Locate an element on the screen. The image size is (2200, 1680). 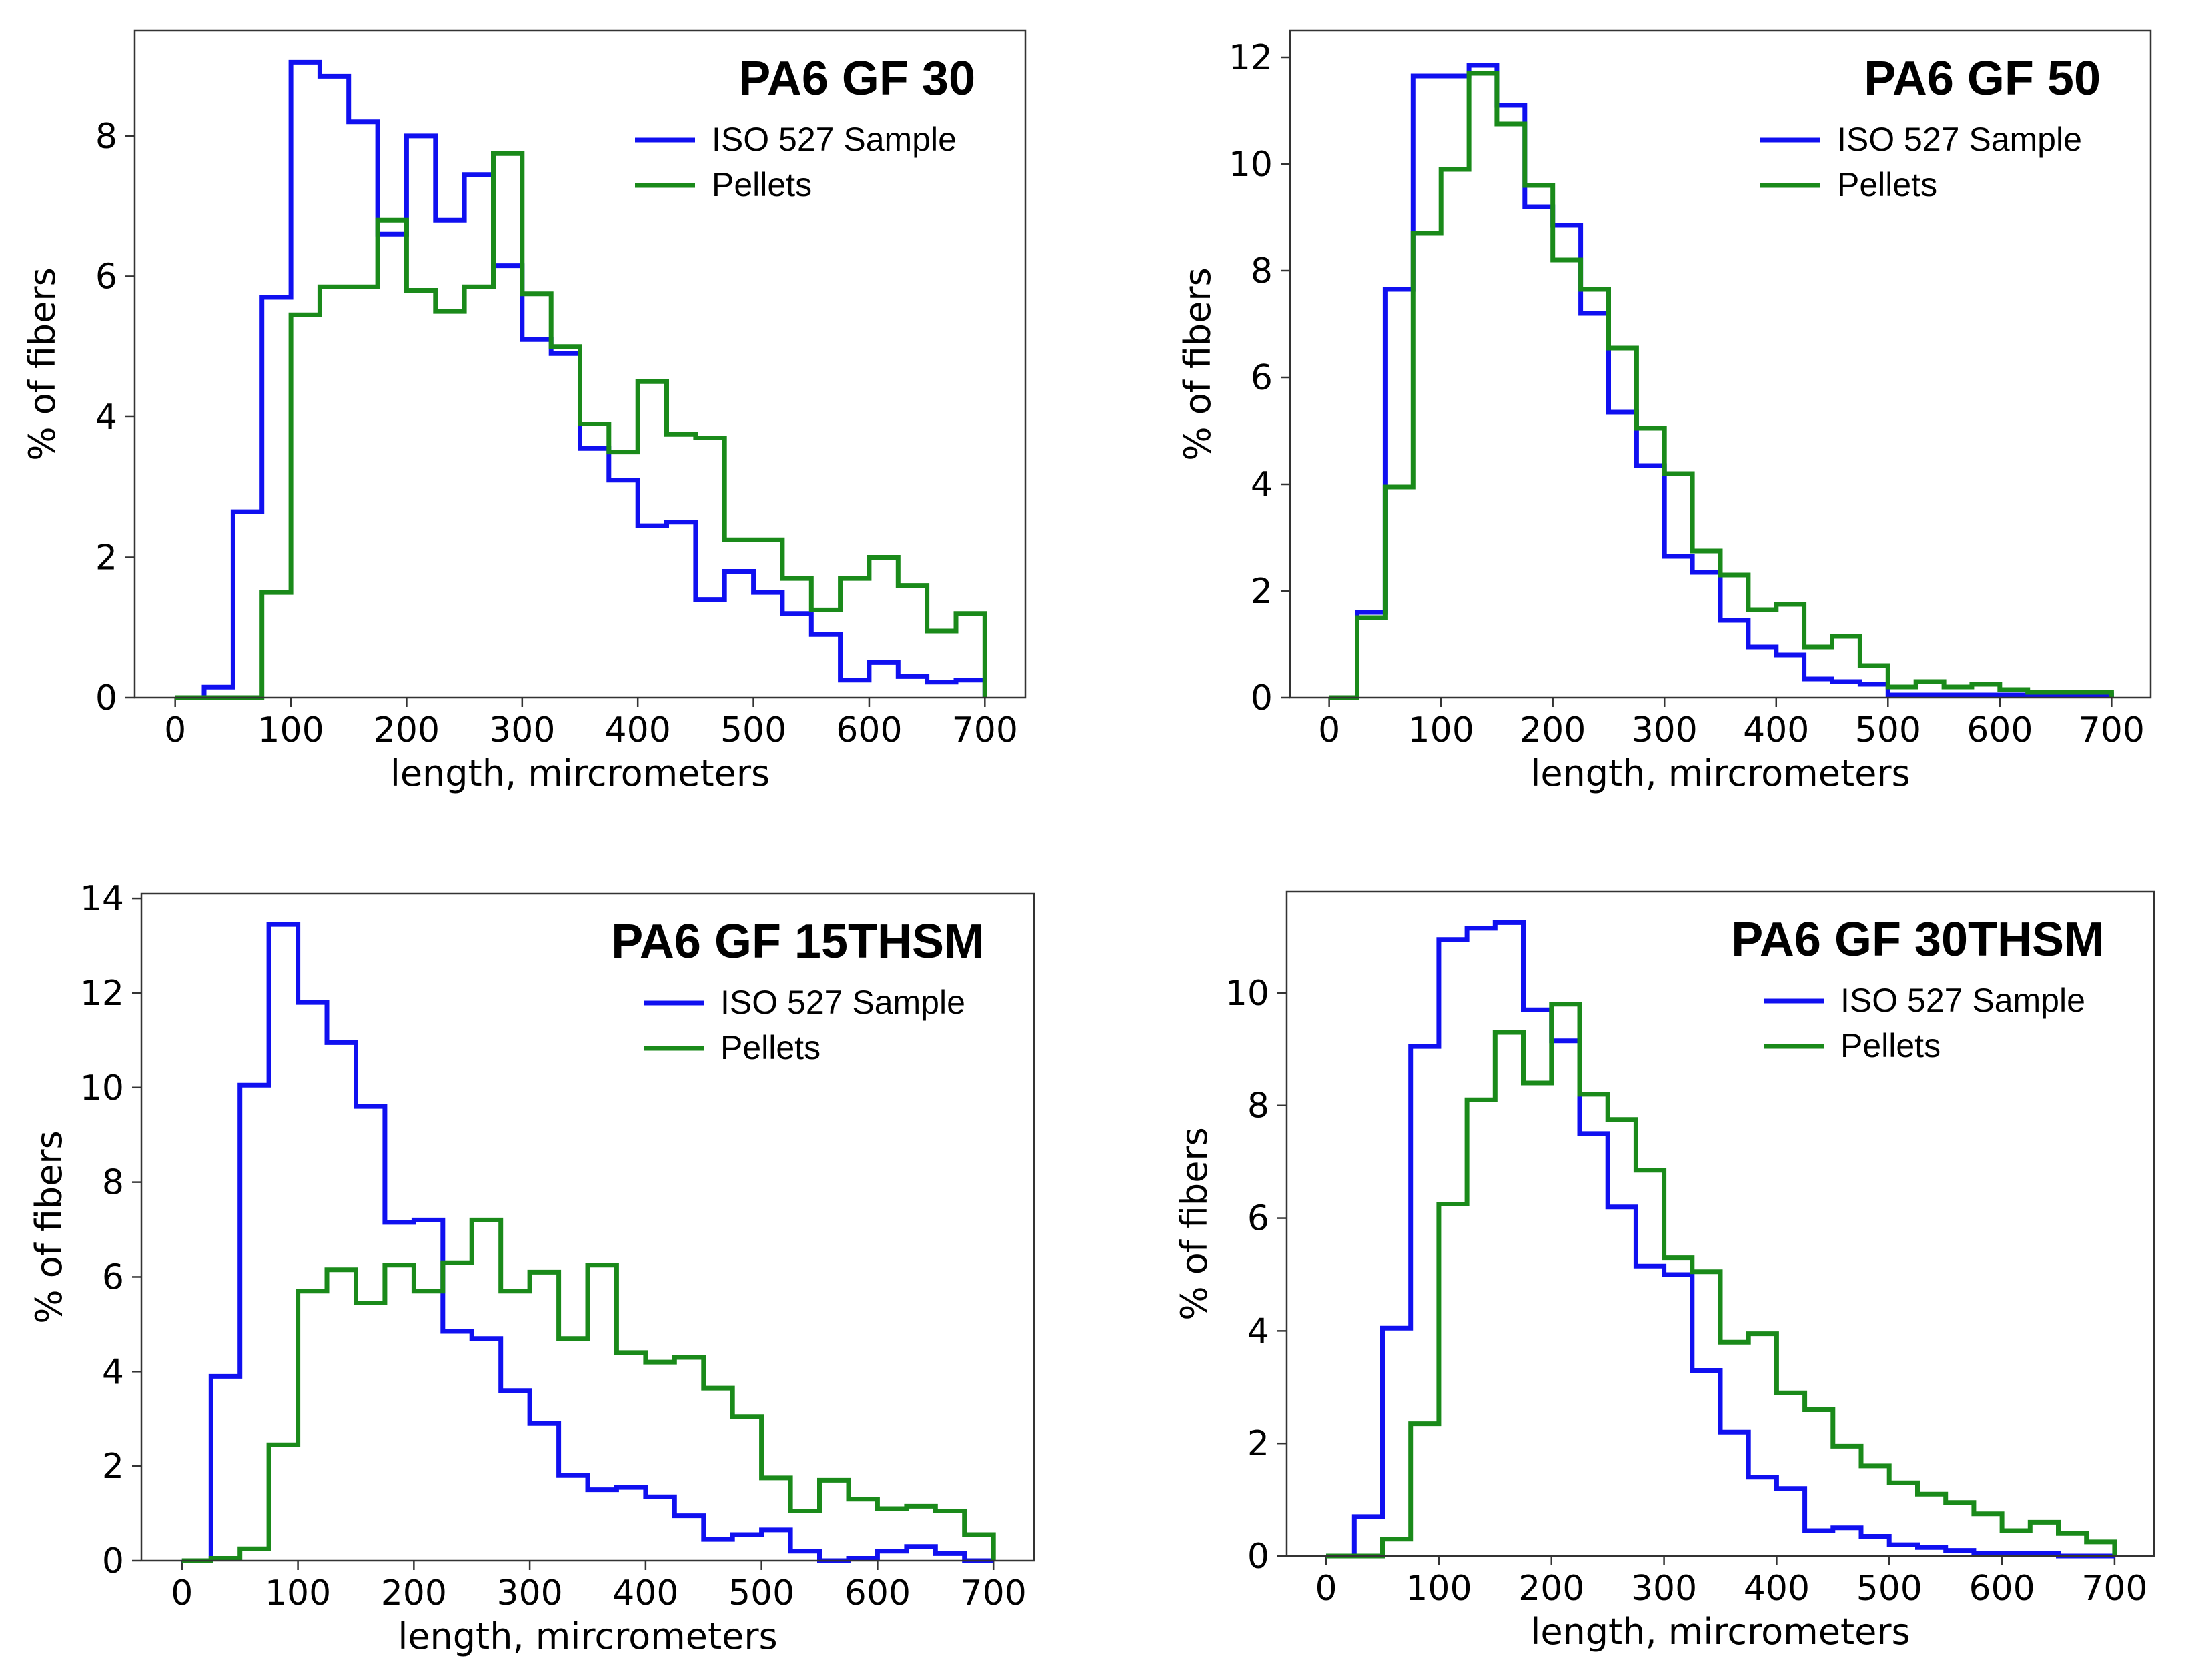
y-tick-labels: 0 2 4 6 8 10 is located at coordinates (1247, 1275).